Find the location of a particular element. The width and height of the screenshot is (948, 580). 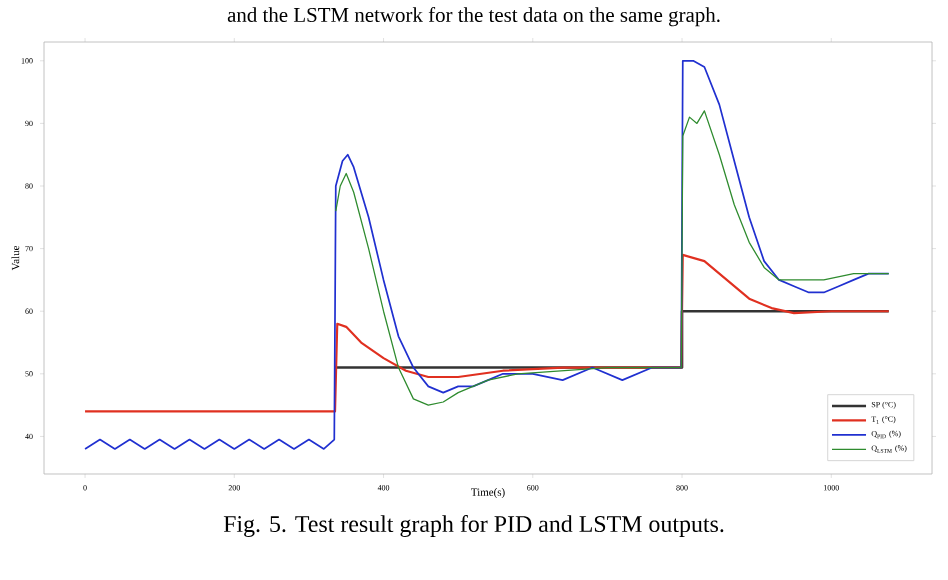

text: and the LSTM network for the test data on the same graph. is located at coordinates (473, 17).